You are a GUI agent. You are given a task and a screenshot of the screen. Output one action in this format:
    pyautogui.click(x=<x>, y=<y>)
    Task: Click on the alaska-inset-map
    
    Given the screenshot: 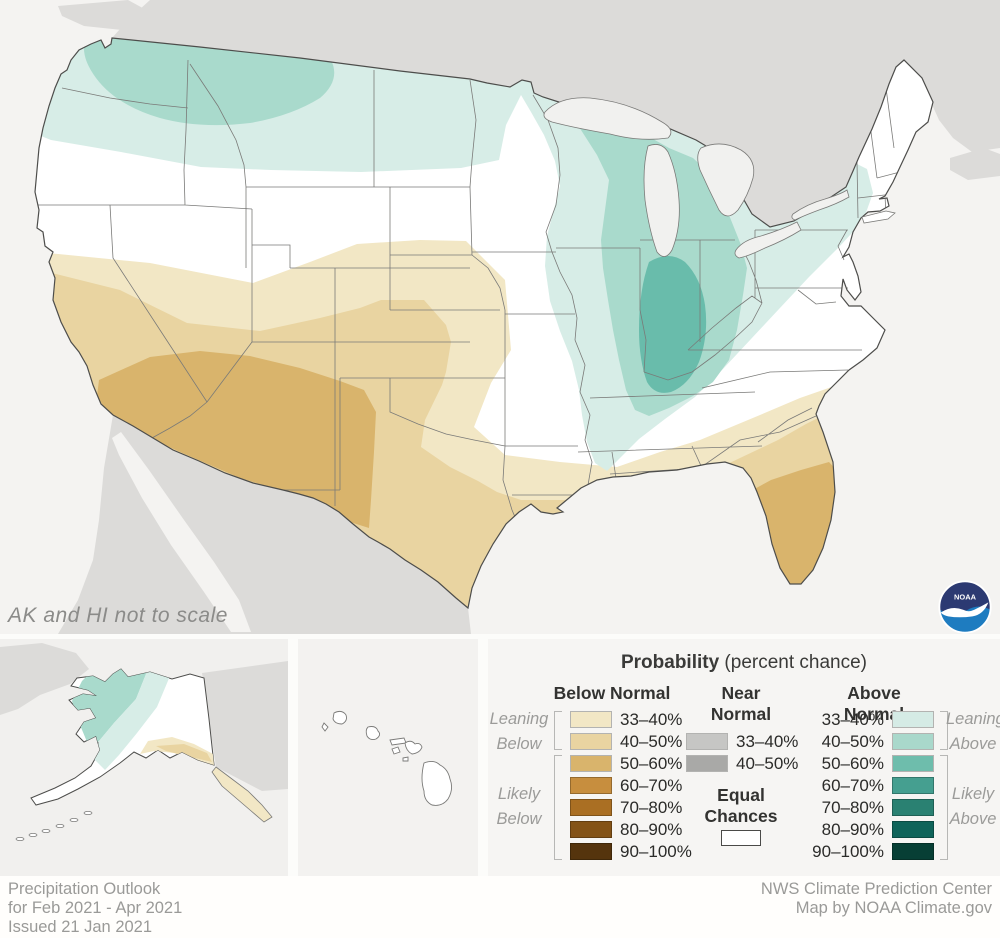 What is the action you would take?
    pyautogui.click(x=144, y=757)
    